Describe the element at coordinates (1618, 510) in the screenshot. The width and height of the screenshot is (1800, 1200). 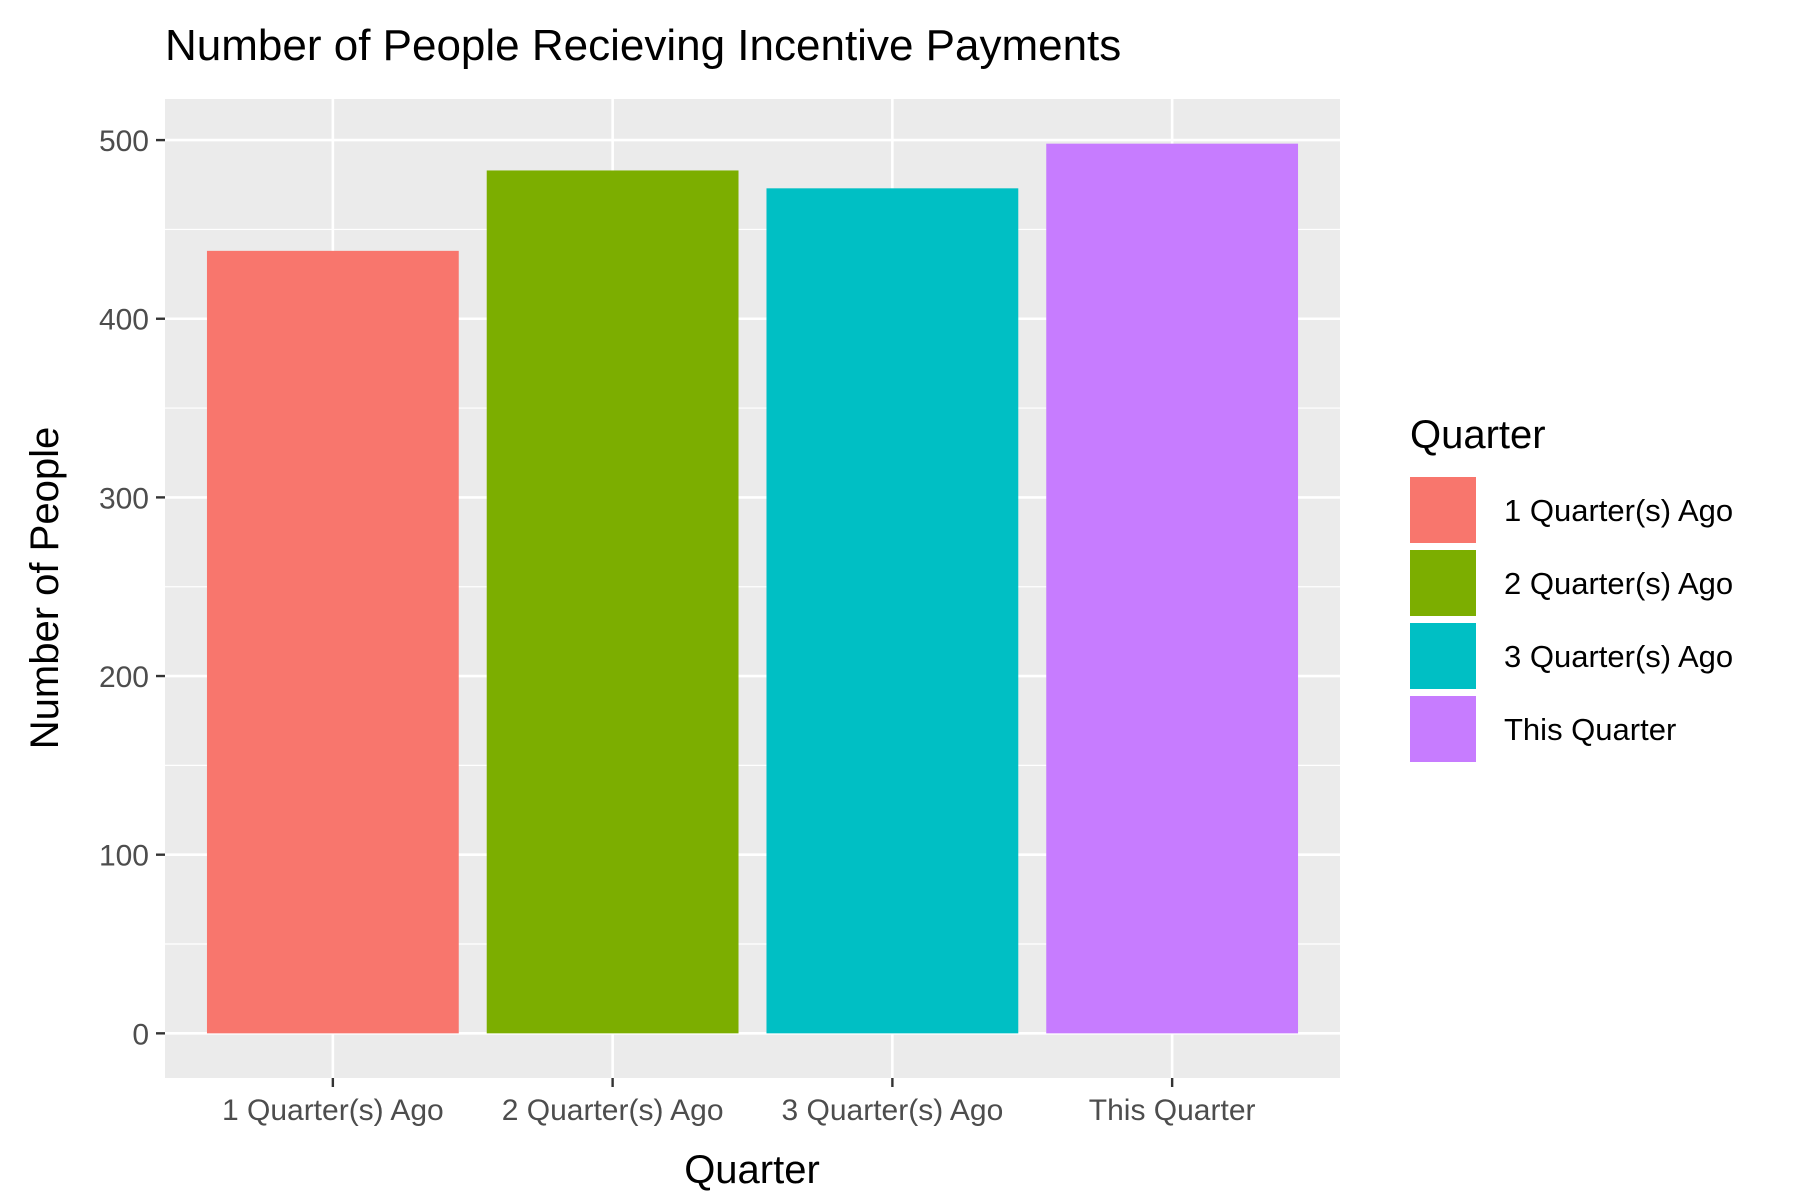
I see `legend-label: 1 Quarter(s) Ago` at that location.